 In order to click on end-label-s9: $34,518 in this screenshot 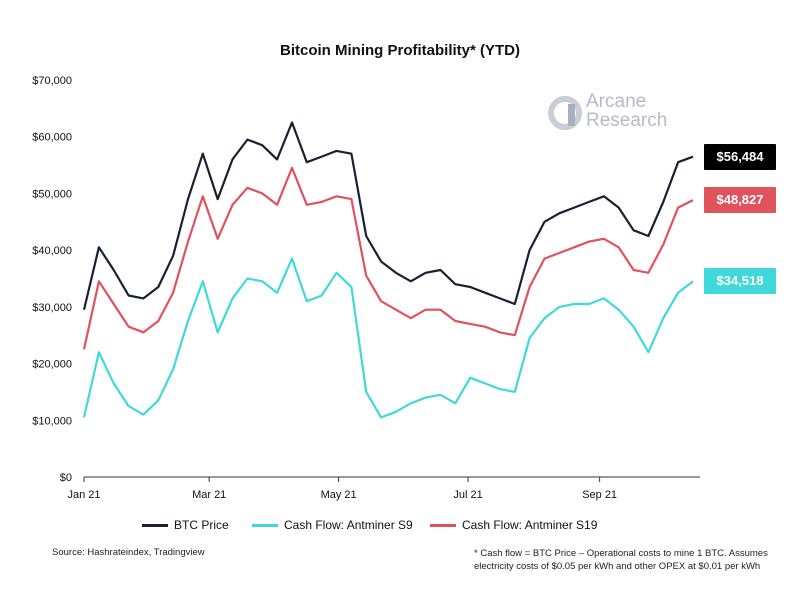, I will do `click(740, 281)`.